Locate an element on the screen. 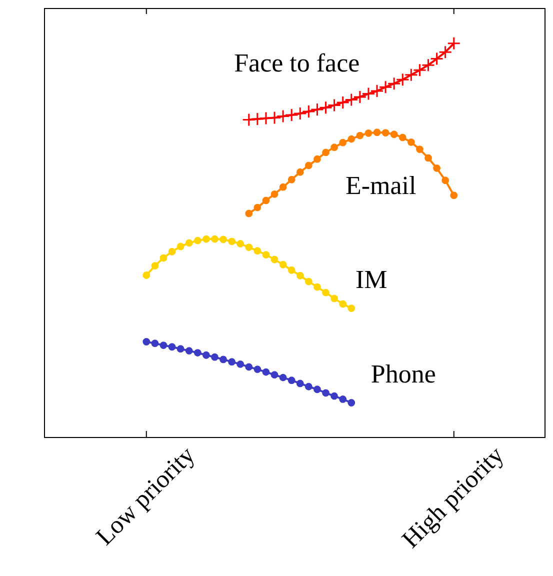 This screenshot has width=553, height=576. series-label: E-mail is located at coordinates (380, 185).